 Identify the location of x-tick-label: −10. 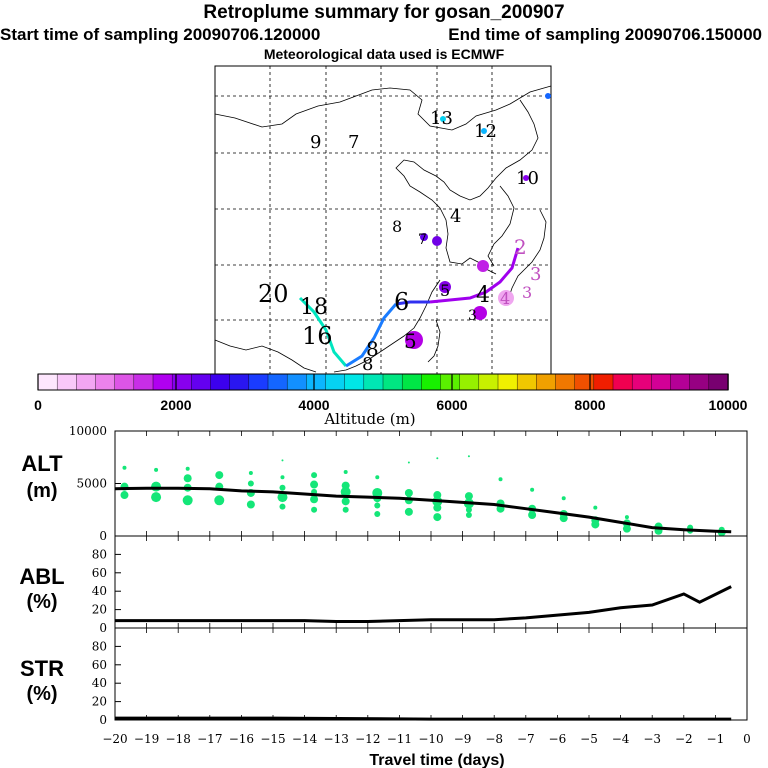
(430, 739).